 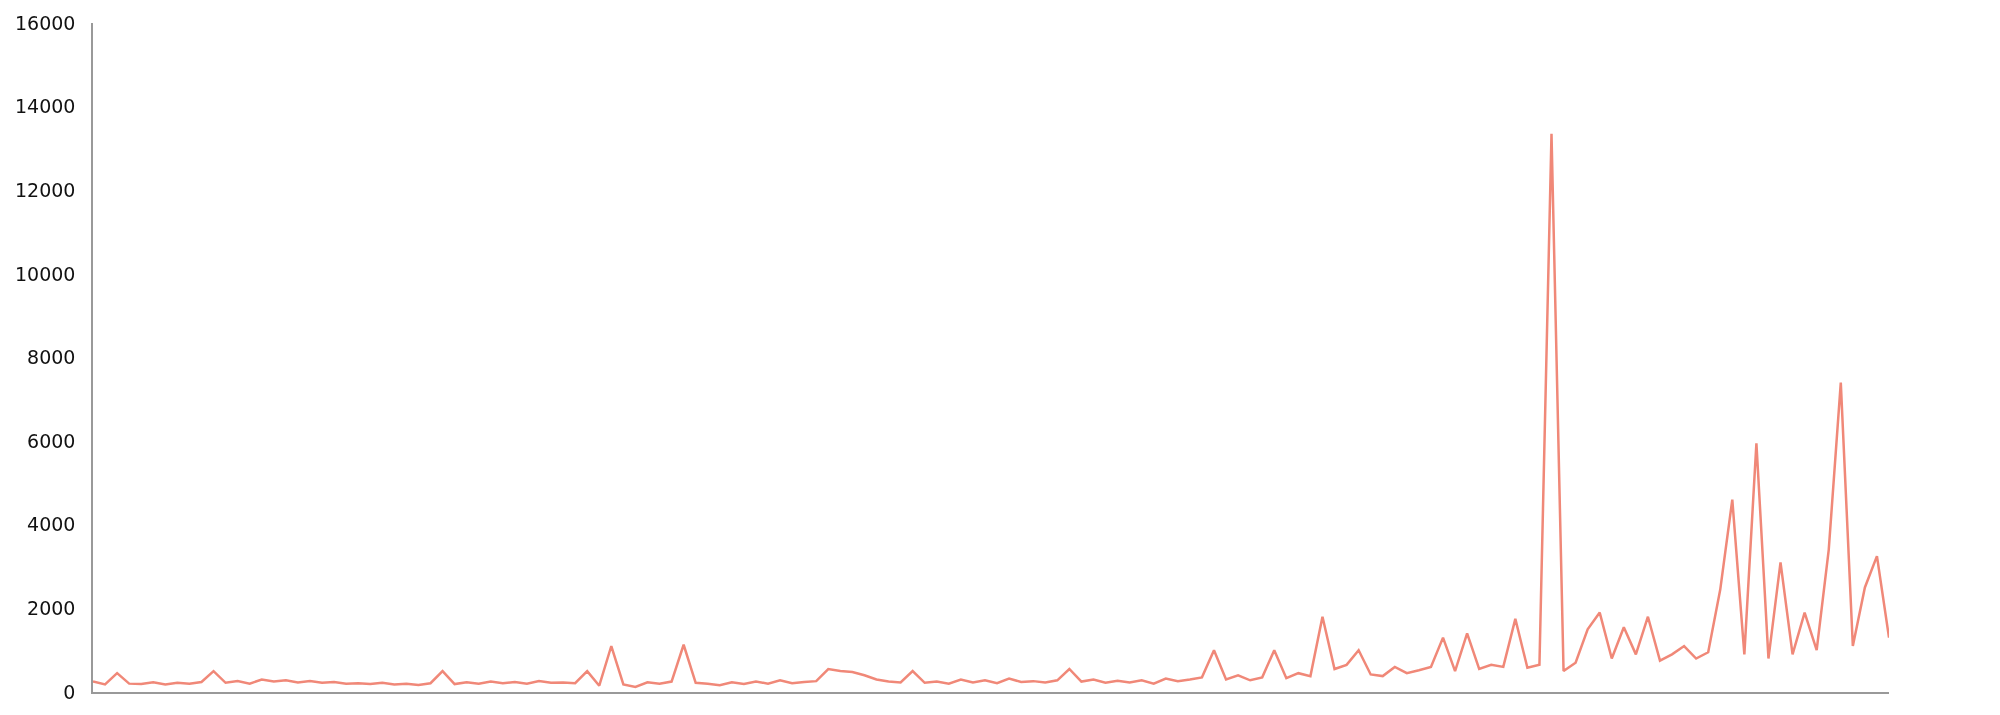 What do you see at coordinates (45, 106) in the screenshot?
I see `y-tick-label: 14000` at bounding box center [45, 106].